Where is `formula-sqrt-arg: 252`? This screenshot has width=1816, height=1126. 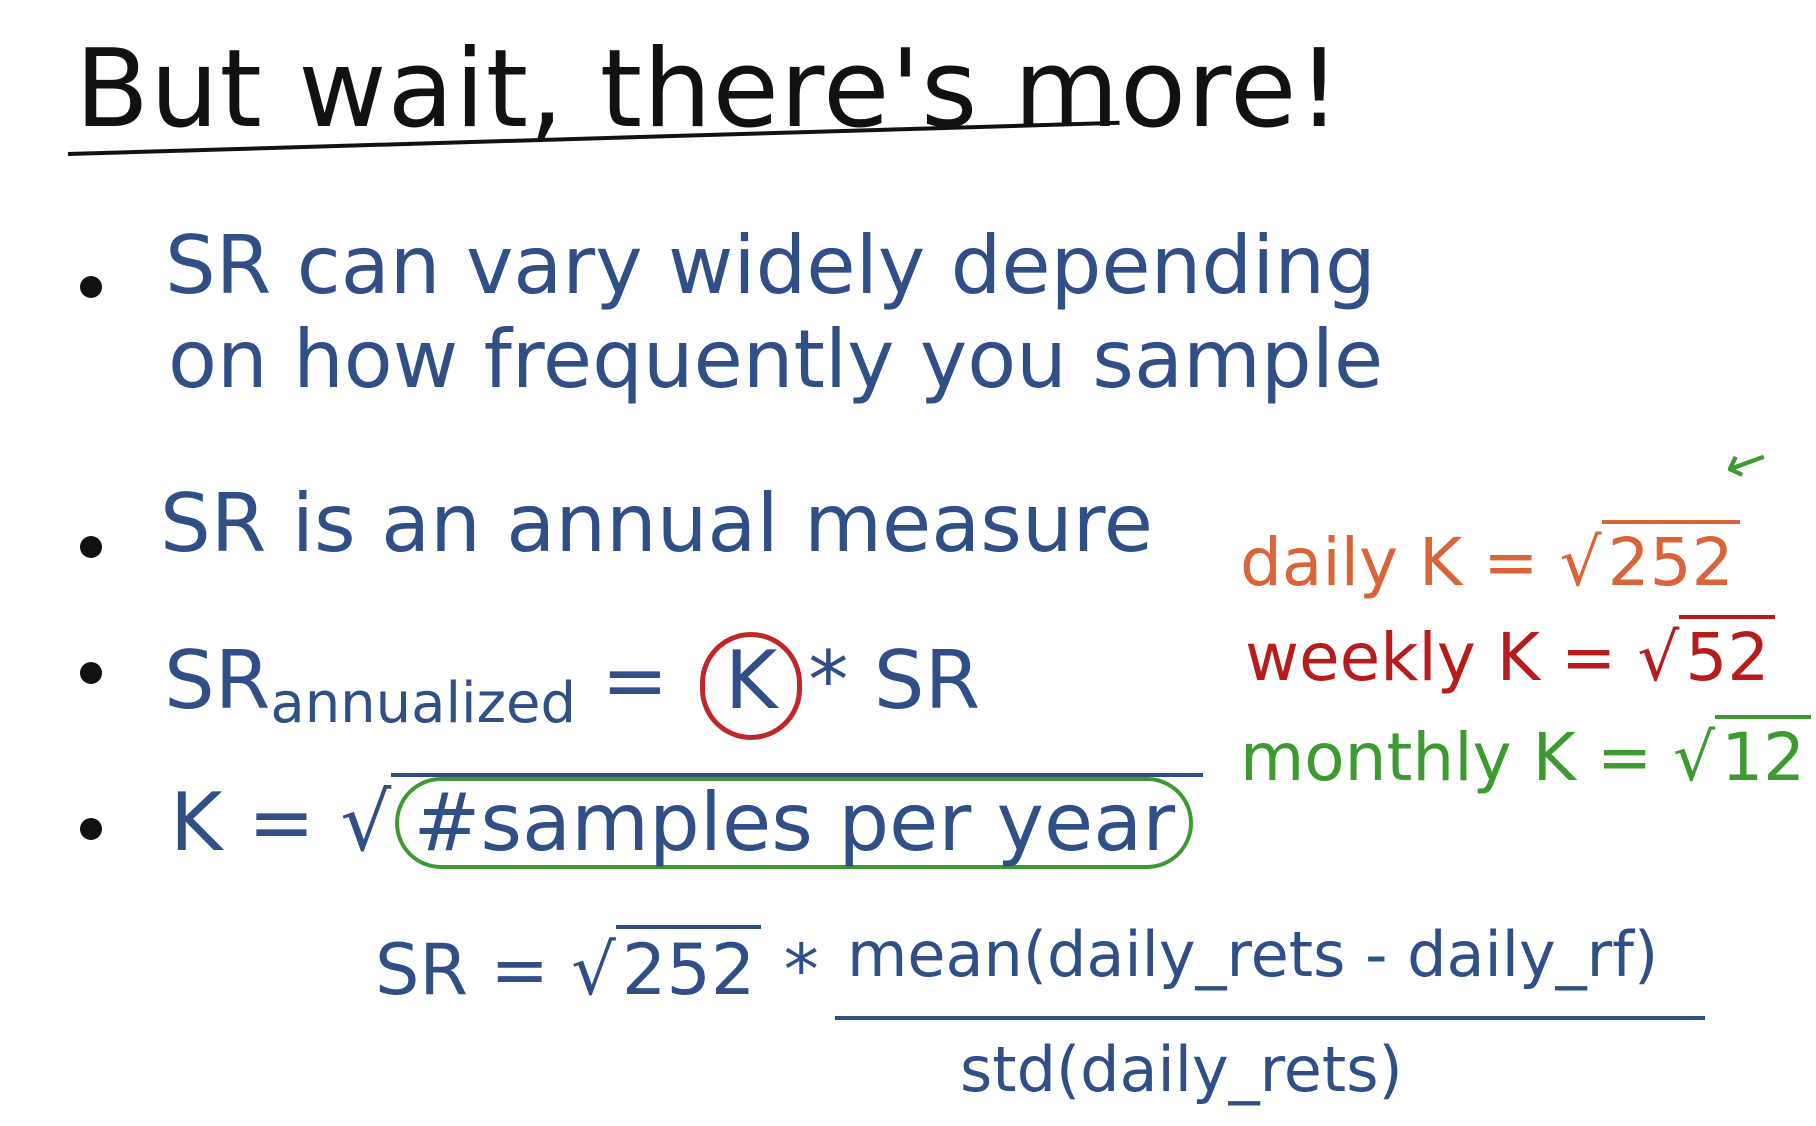 formula-sqrt-arg: 252 is located at coordinates (688, 968).